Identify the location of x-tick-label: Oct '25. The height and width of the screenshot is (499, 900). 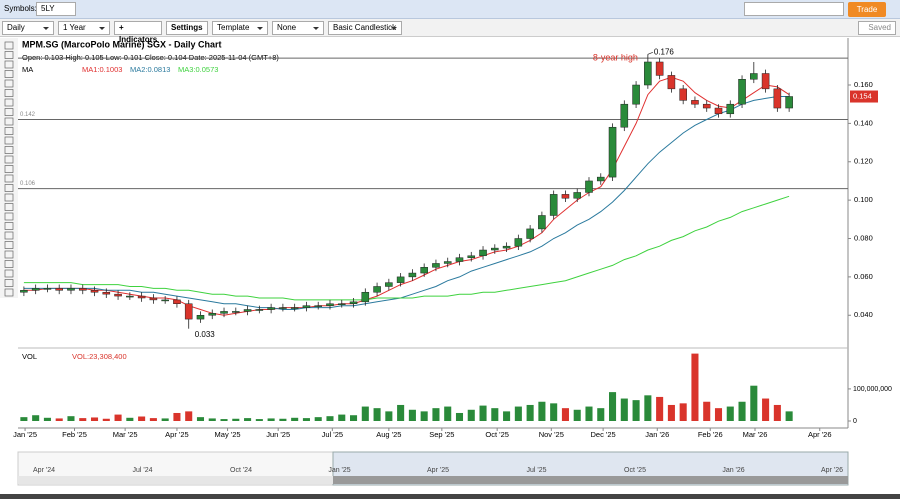
(497, 434).